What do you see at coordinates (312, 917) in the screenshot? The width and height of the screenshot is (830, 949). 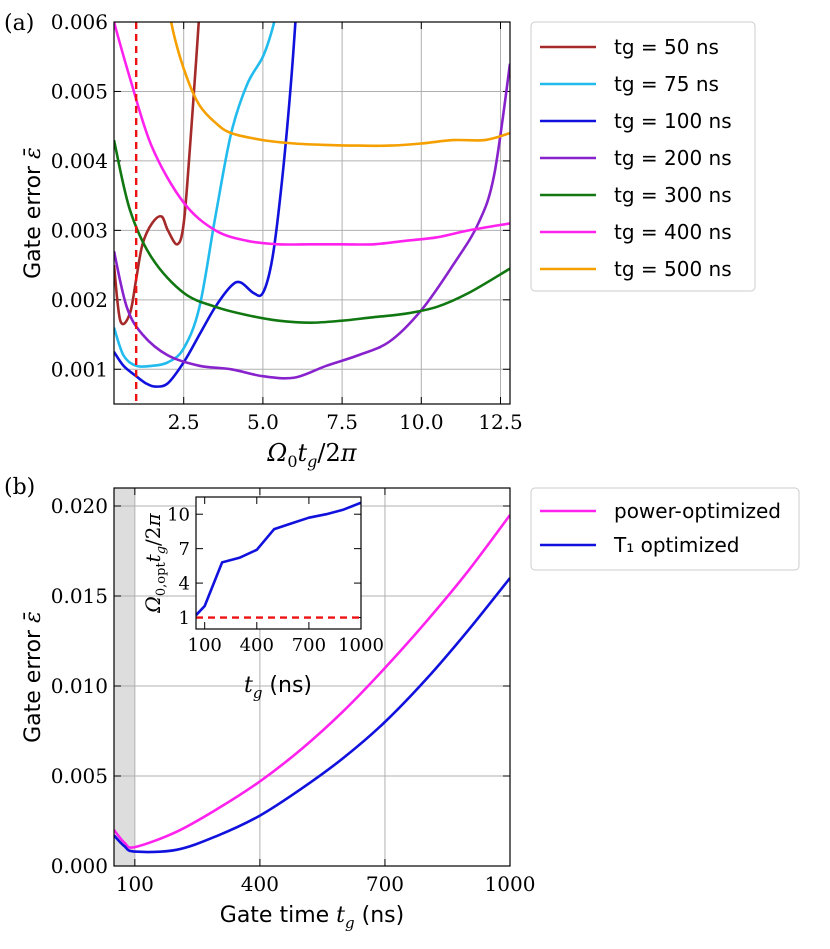 I see `panel-b-xlabel: Gate time tg (ns)` at bounding box center [312, 917].